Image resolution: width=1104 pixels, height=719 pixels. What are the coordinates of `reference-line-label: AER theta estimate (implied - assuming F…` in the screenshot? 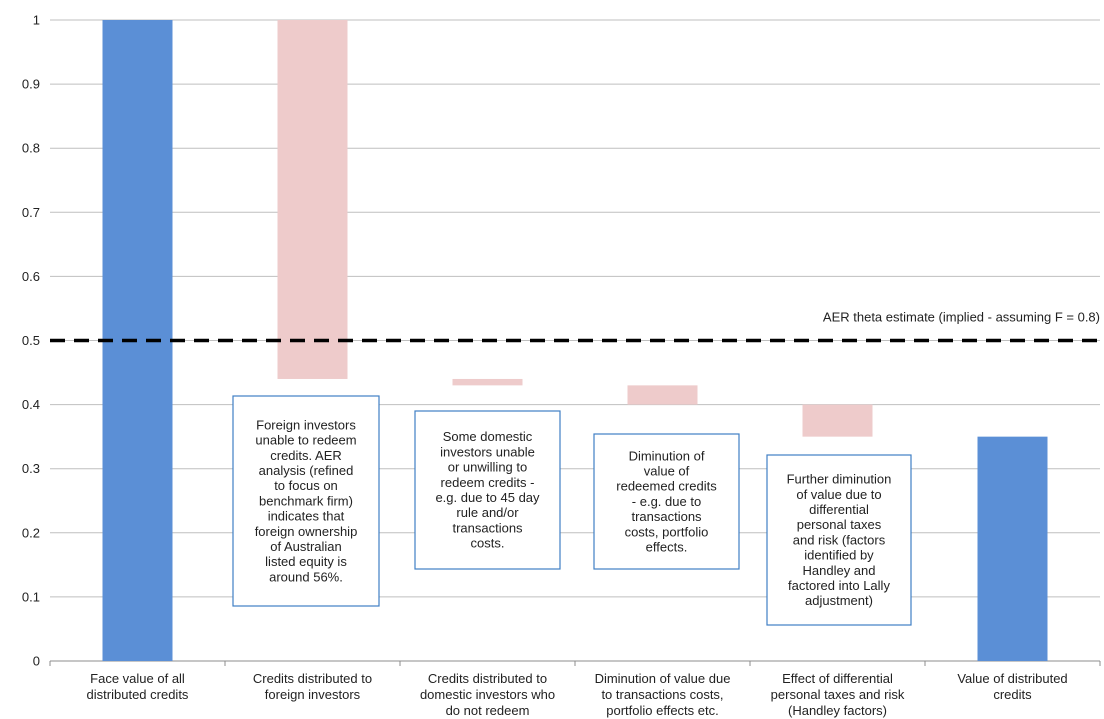 It's located at (961, 317).